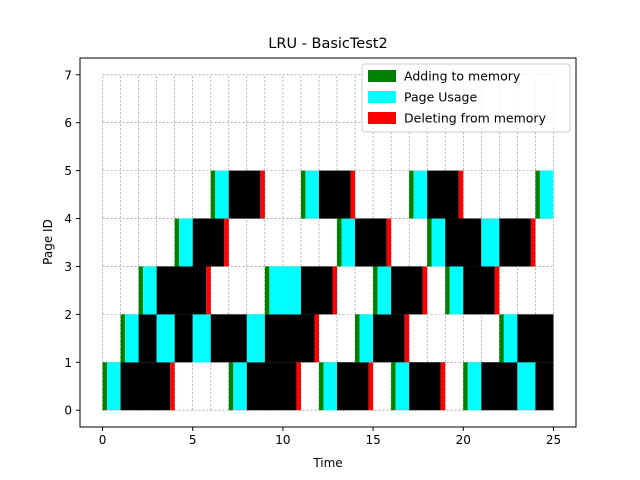  What do you see at coordinates (103, 440) in the screenshot?
I see `x-tick-label: 0` at bounding box center [103, 440].